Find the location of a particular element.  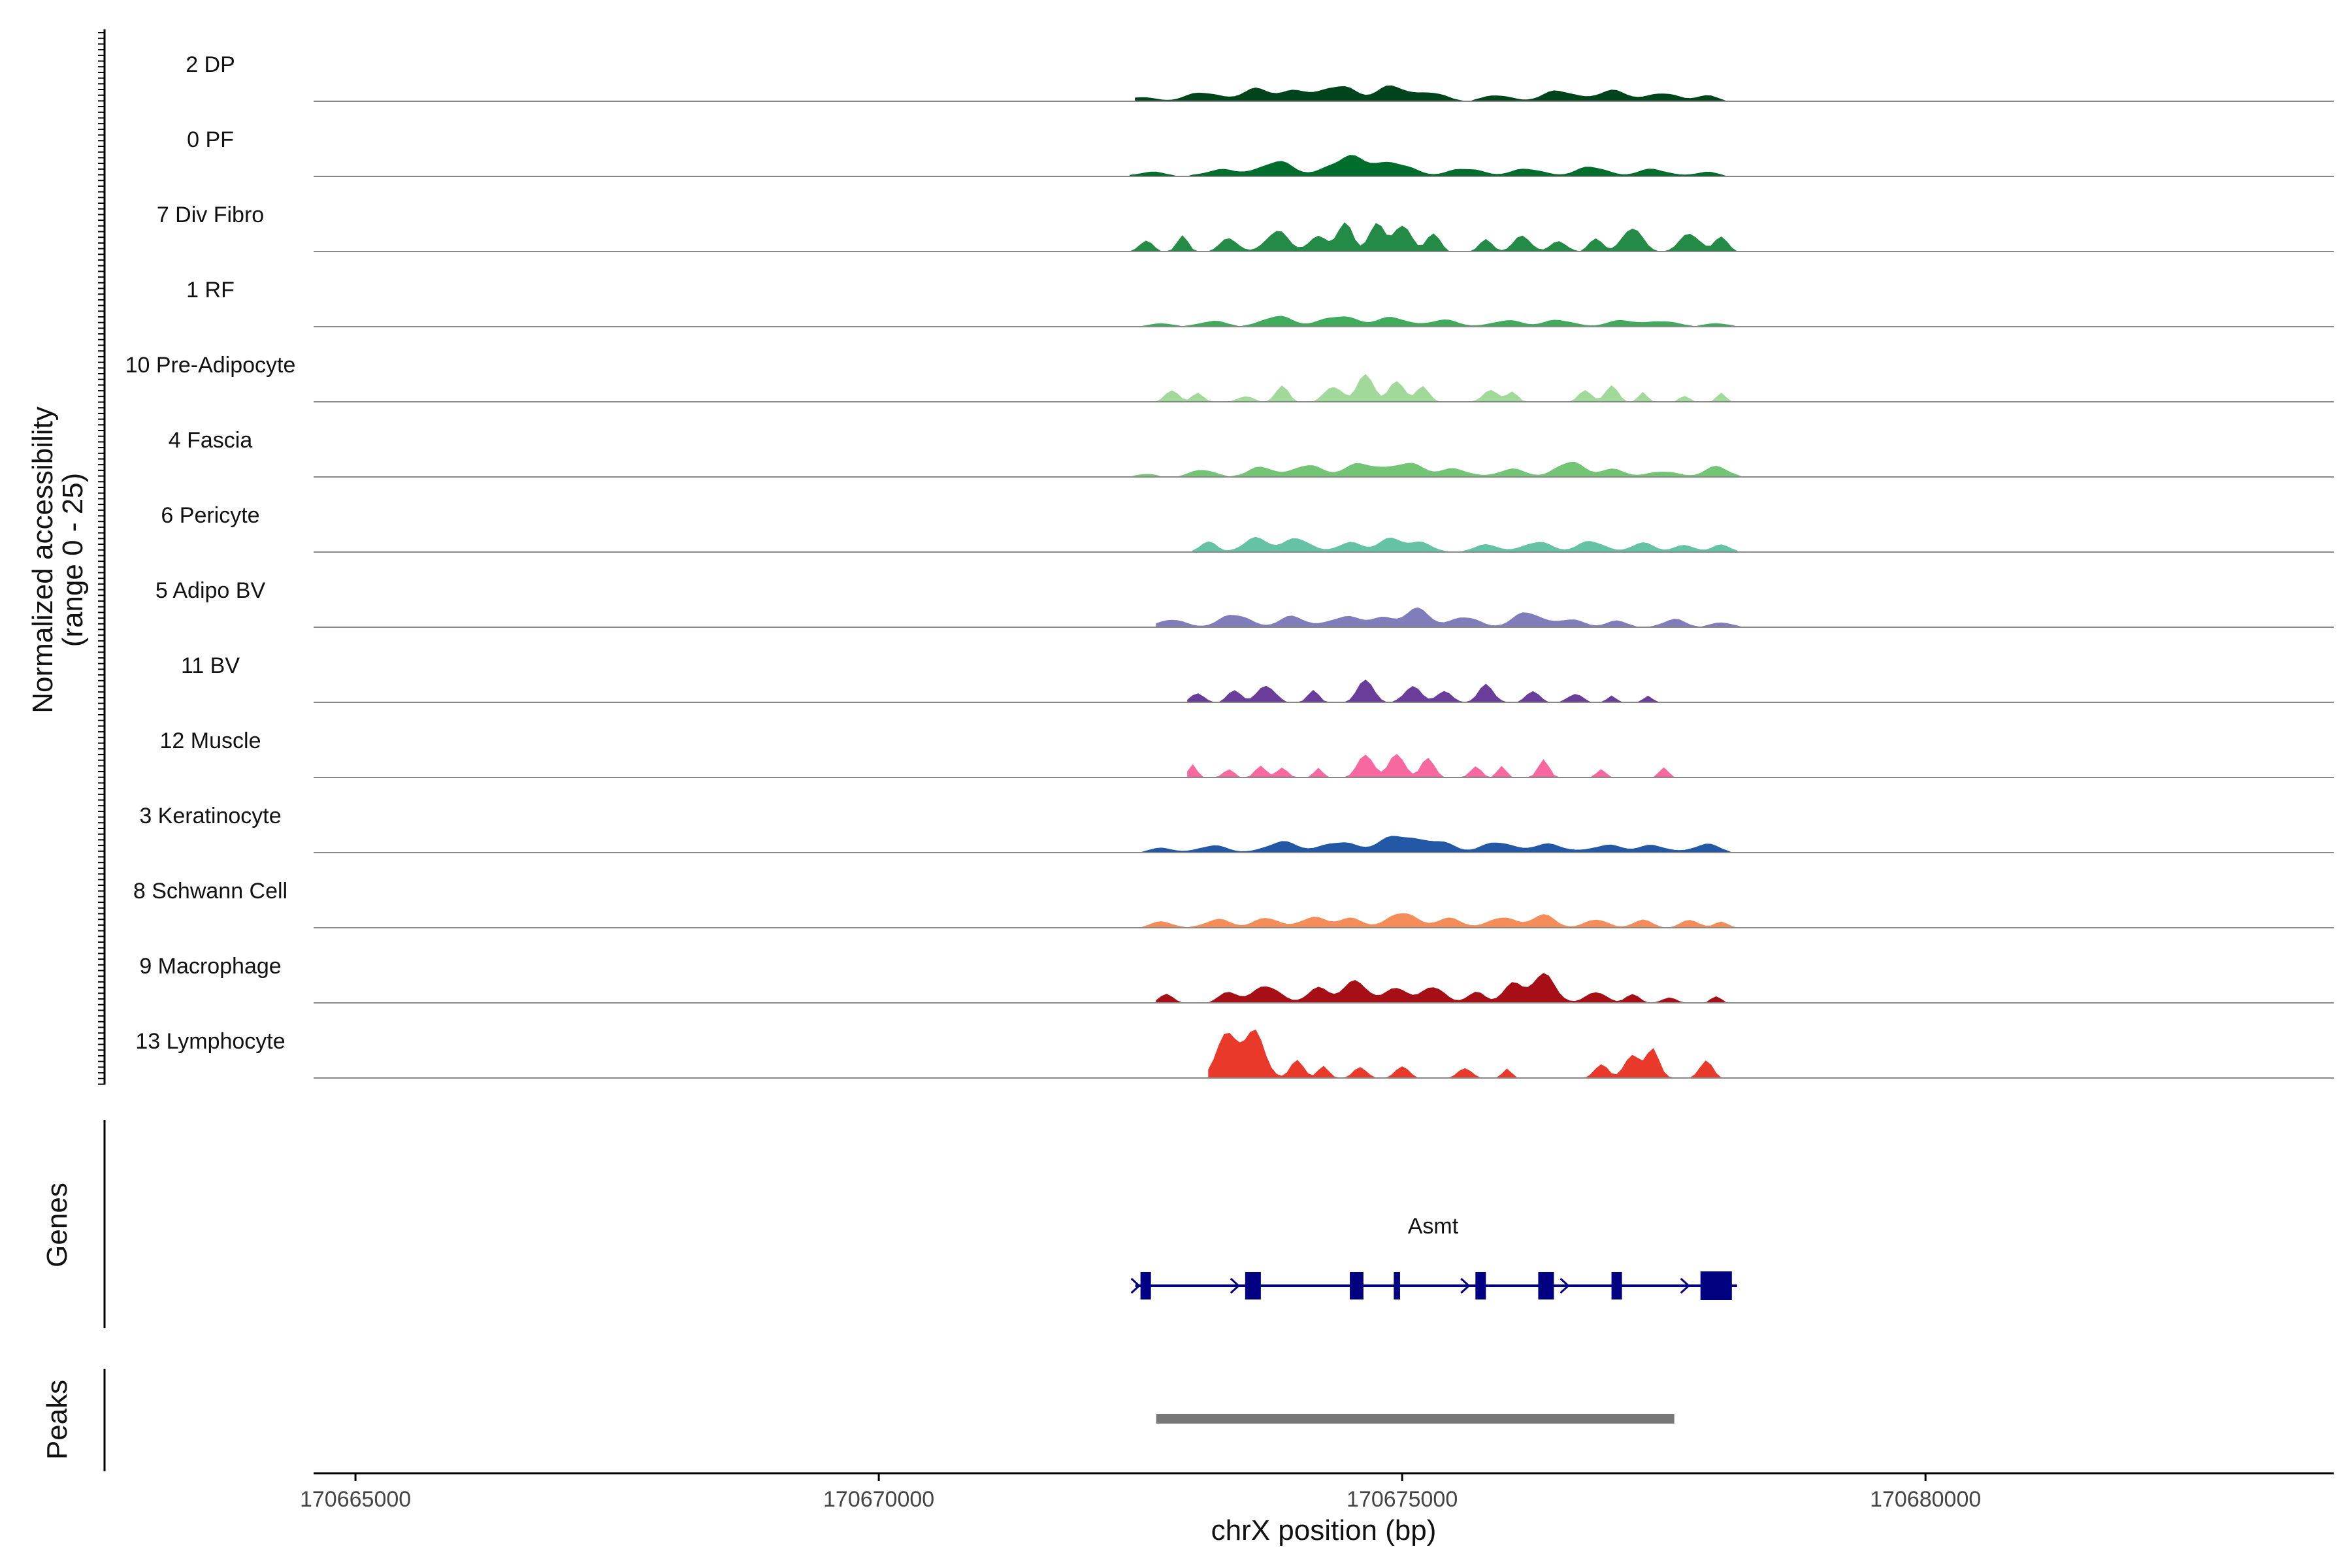

track-label: 8 Schwann Cell is located at coordinates (210, 891).